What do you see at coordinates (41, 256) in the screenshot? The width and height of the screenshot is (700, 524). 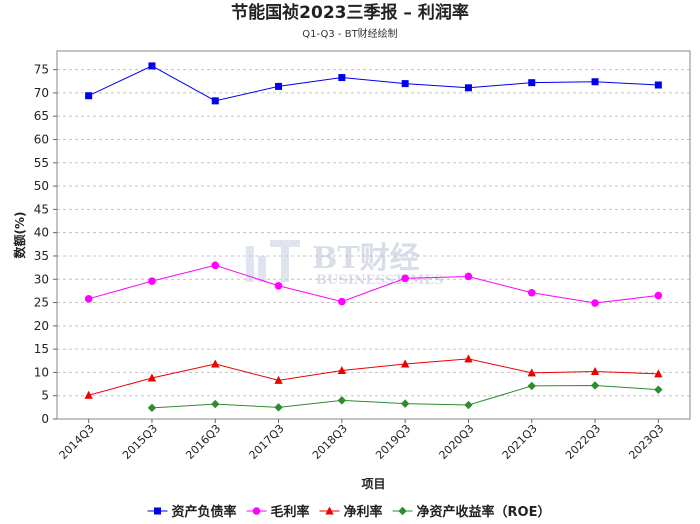 I see `y-tick-label: 35` at bounding box center [41, 256].